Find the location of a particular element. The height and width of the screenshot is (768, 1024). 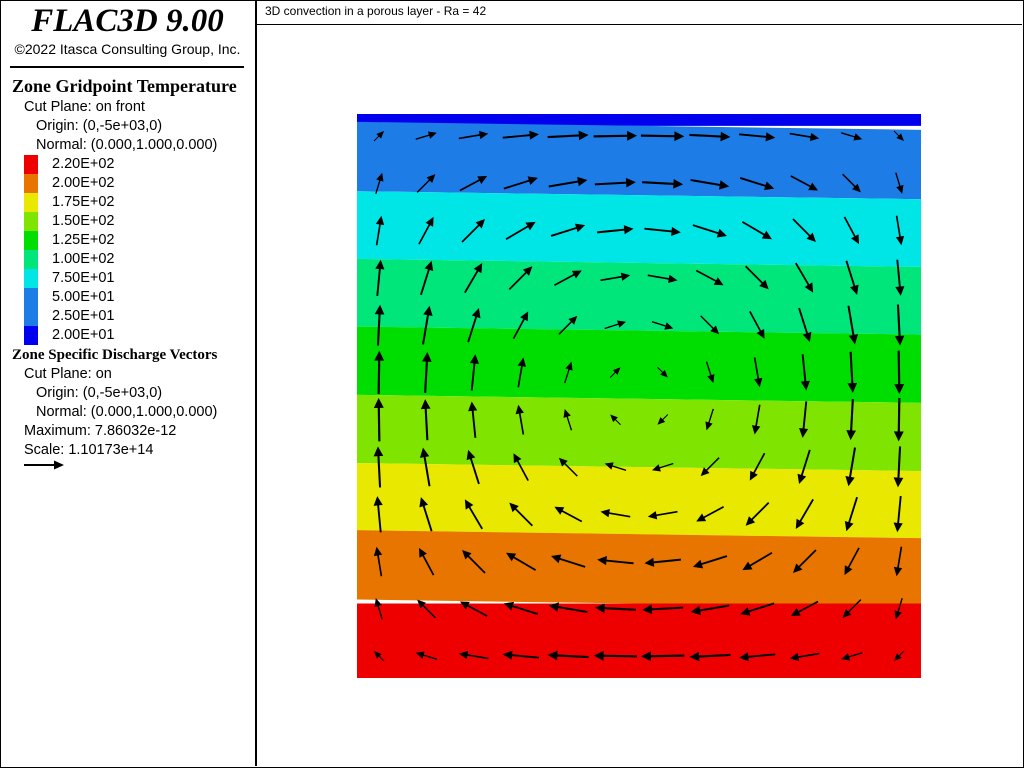

color-scale-label: 1.25E+02 is located at coordinates (83, 240).